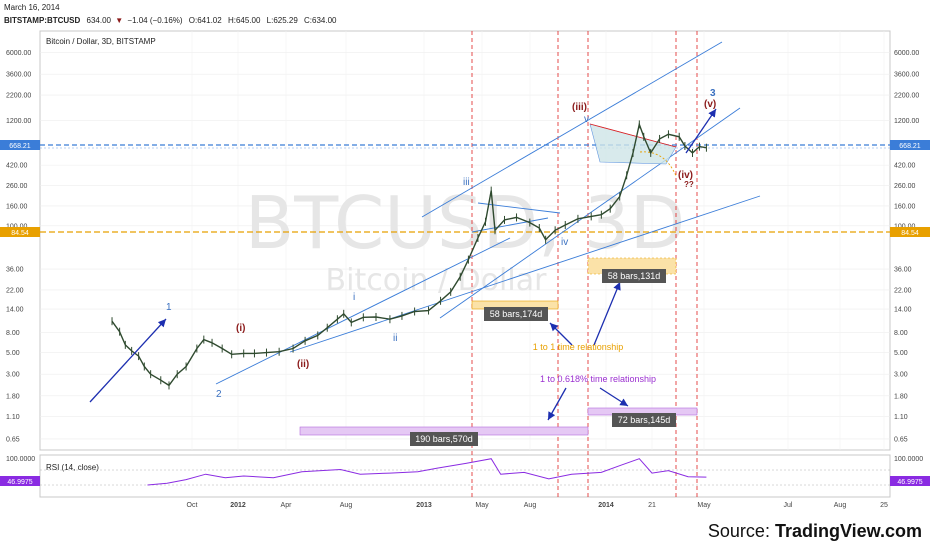 This screenshot has height=550, width=932. What do you see at coordinates (437, 280) in the screenshot?
I see `watermark-name: Bitcoin / Dollar` at bounding box center [437, 280].